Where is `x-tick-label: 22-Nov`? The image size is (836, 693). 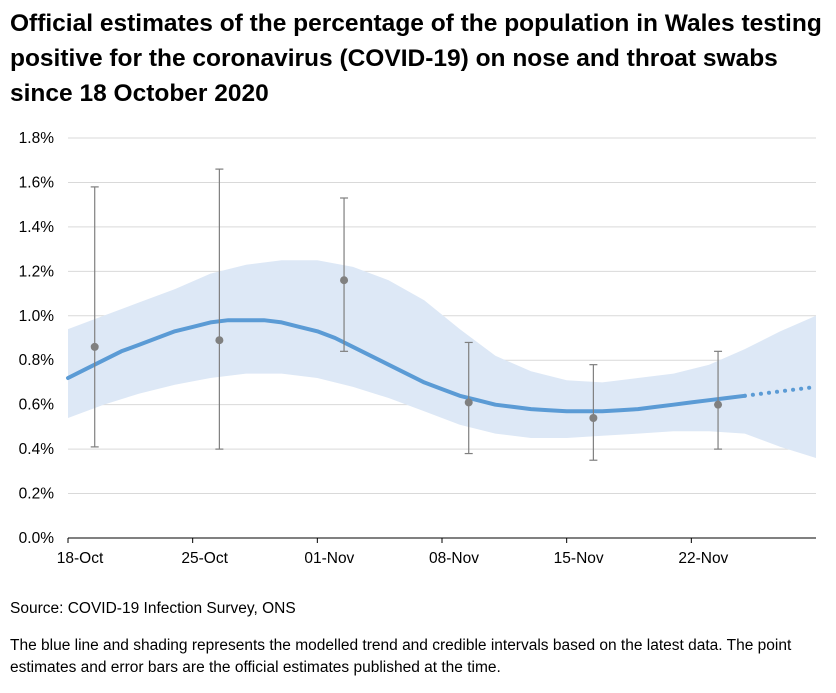
x-tick-label: 22-Nov is located at coordinates (703, 558).